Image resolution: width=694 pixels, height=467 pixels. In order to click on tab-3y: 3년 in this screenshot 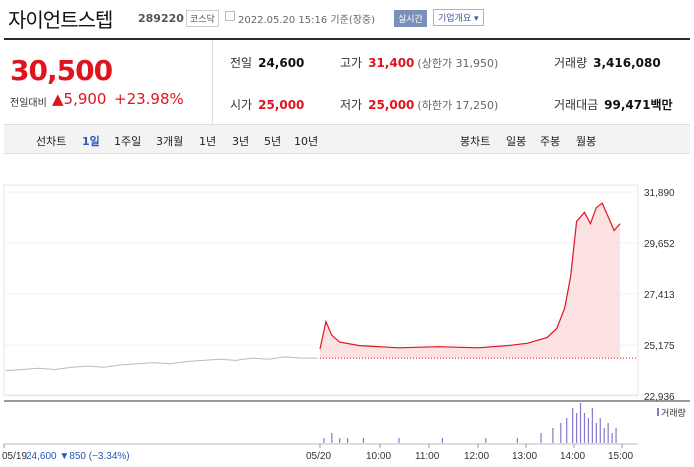, I will do `click(241, 141)`.